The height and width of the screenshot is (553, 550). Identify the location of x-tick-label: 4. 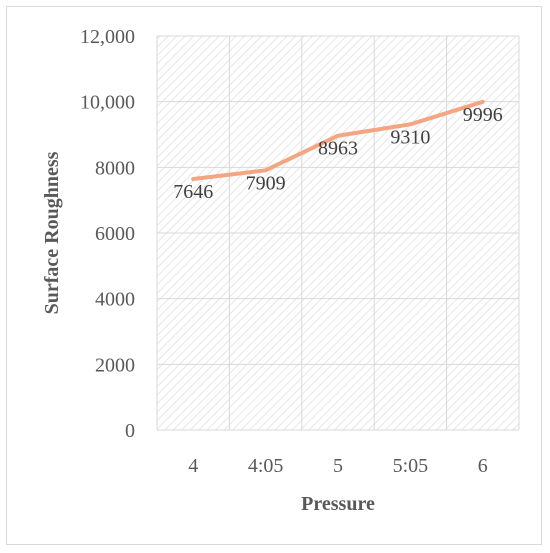
(193, 466).